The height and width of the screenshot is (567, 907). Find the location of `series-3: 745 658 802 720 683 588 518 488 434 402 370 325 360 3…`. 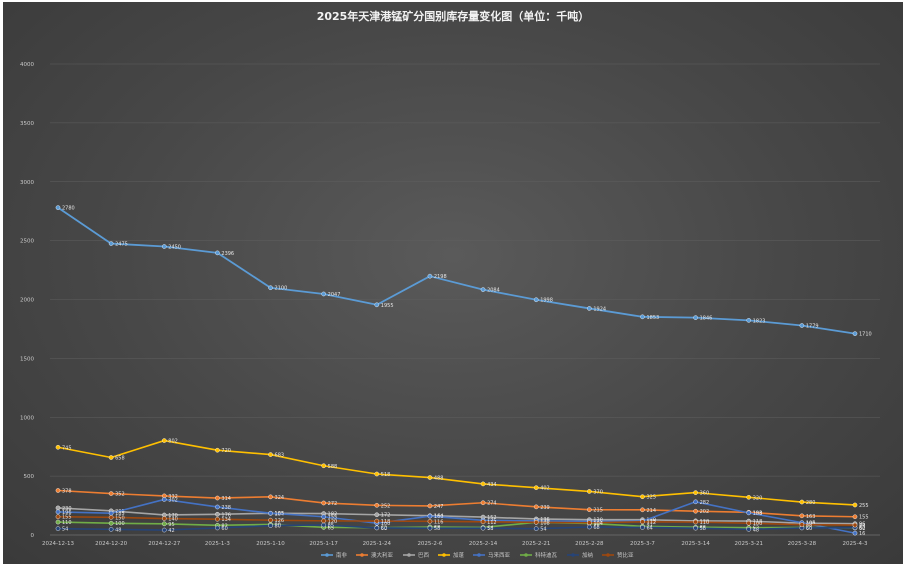

series-3: 745 658 802 720 683 588 518 488 434 402 370 325 360 3… is located at coordinates (462, 473).